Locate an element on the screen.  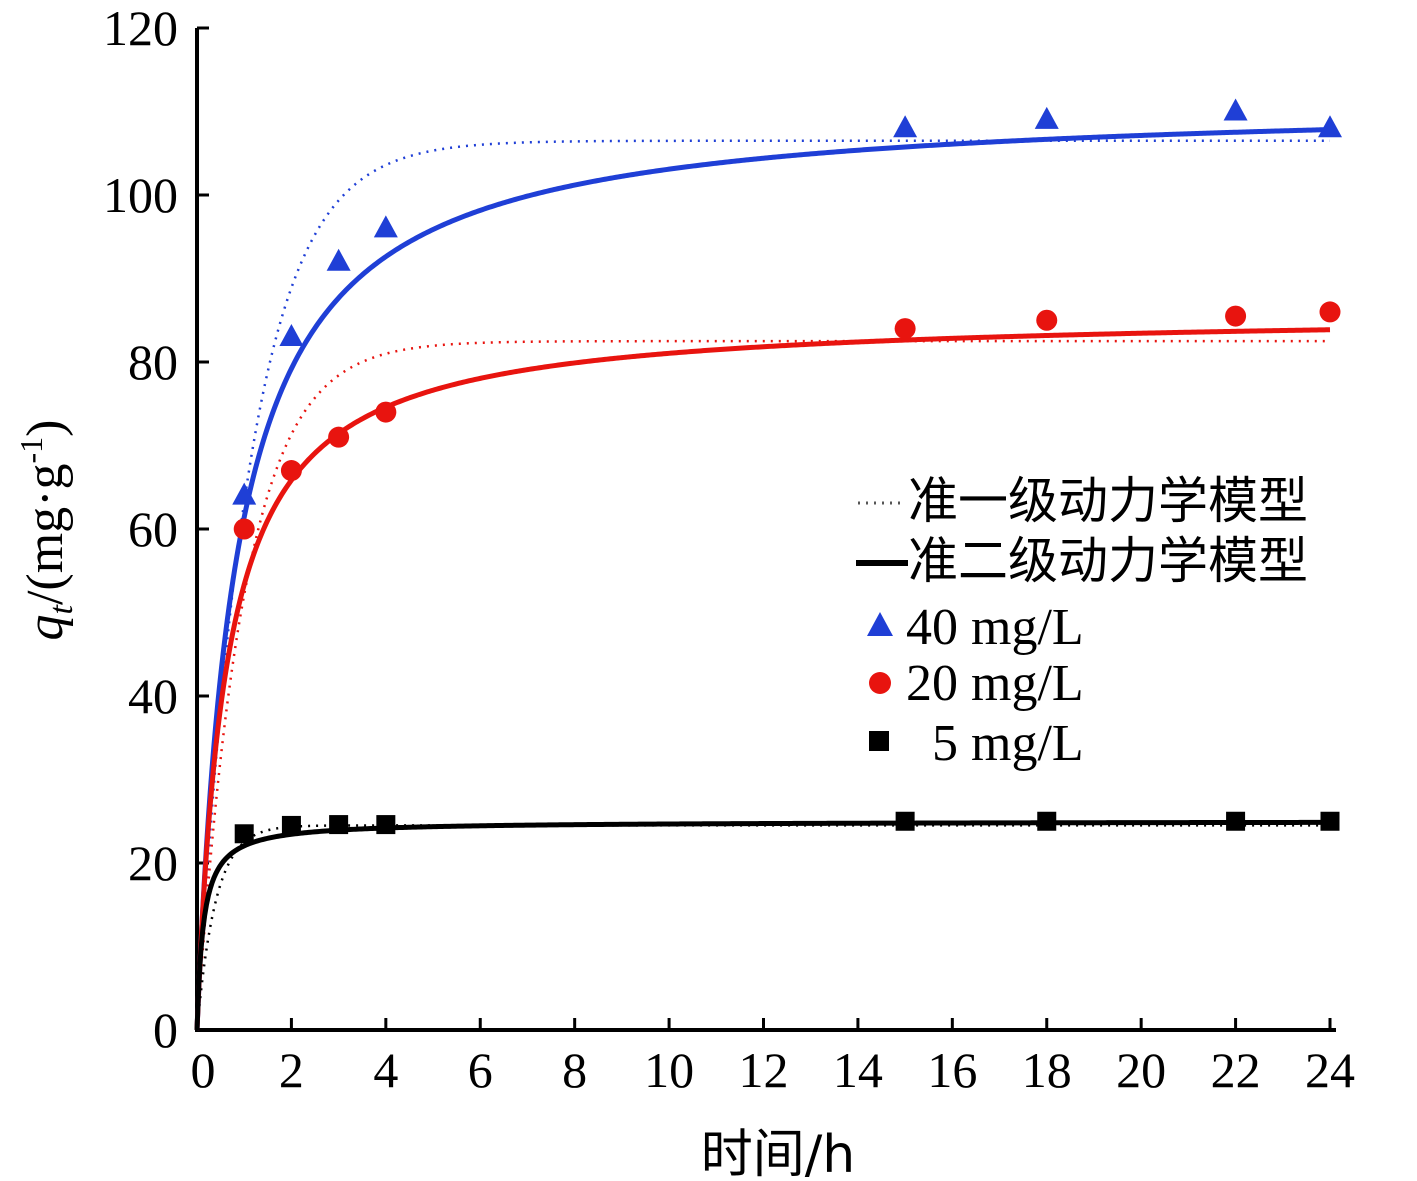
y-tick-label-0: 0 is located at coordinates (165, 1030).